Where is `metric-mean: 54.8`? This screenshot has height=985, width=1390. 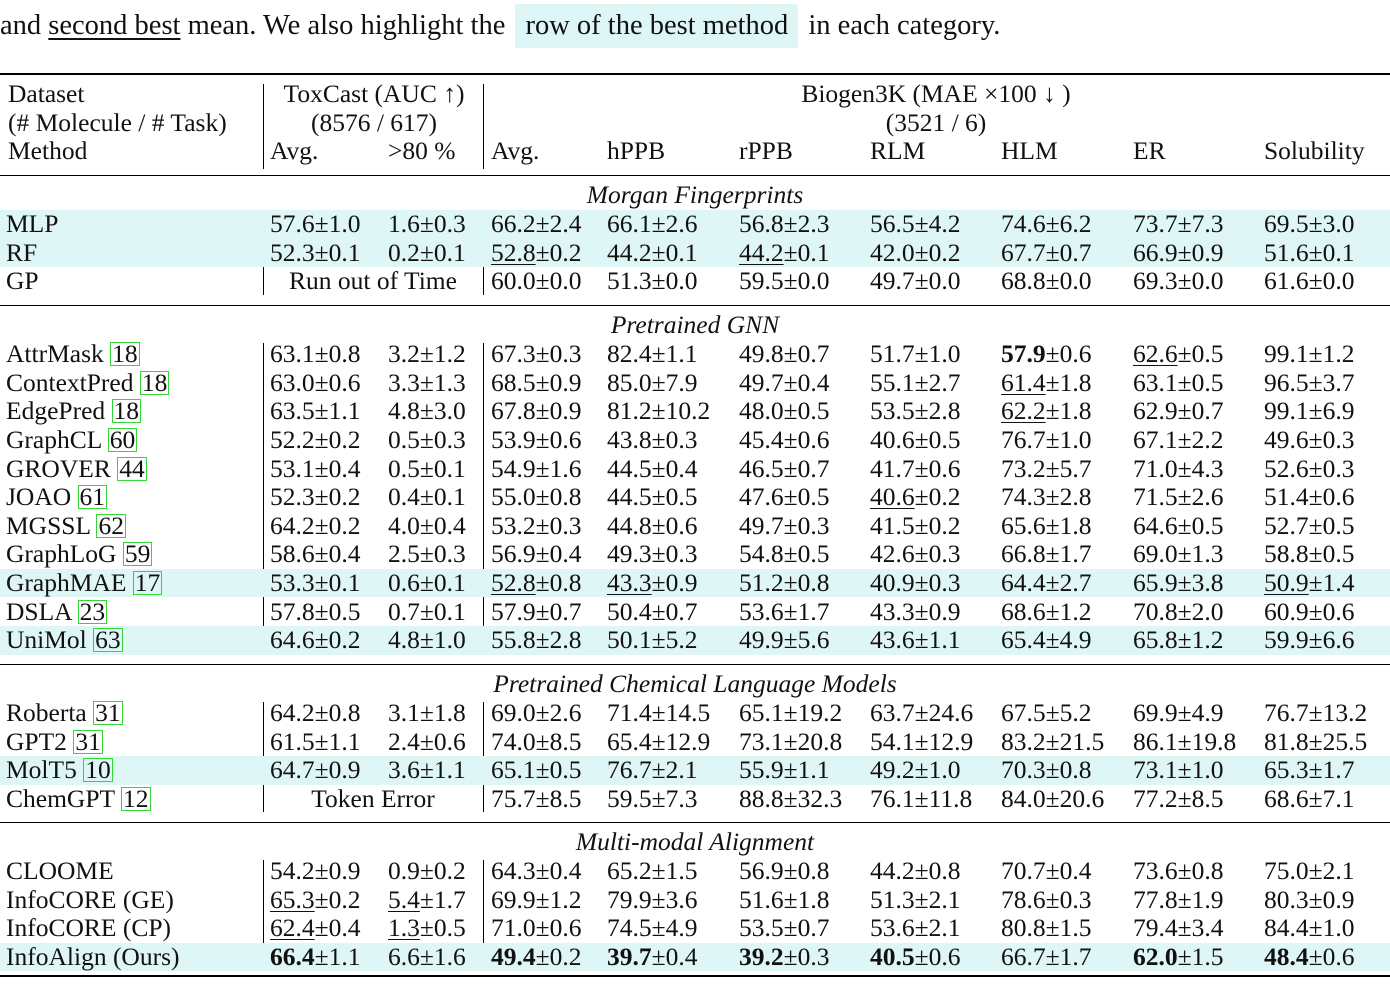
metric-mean: 54.8 is located at coordinates (761, 554).